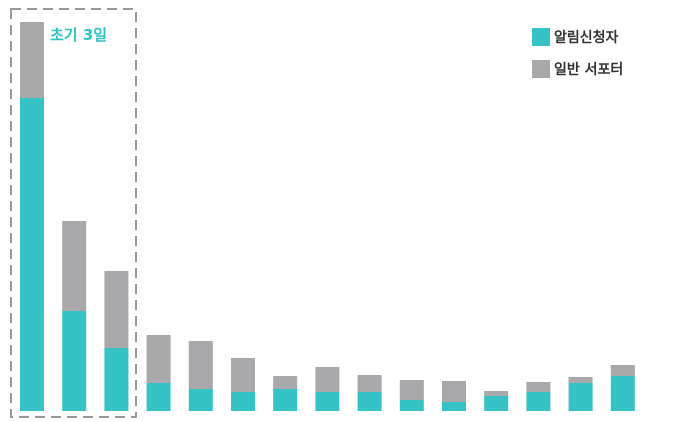 The height and width of the screenshot is (421, 673). I want to click on legend-item-series-1: 알림신청자, so click(577, 37).